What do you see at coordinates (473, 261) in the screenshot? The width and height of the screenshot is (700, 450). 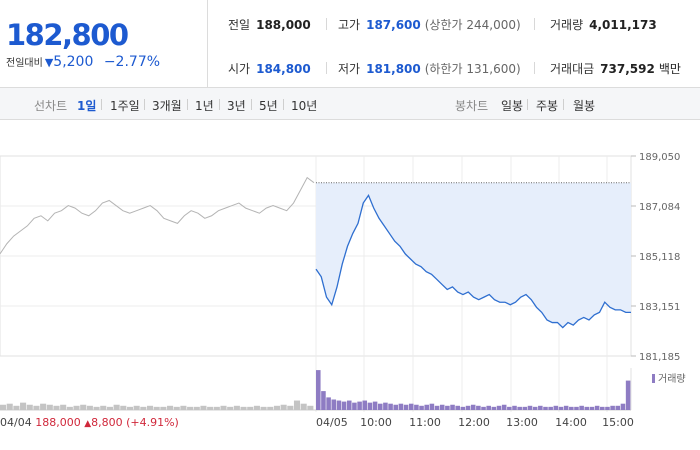 I see `today-line` at bounding box center [473, 261].